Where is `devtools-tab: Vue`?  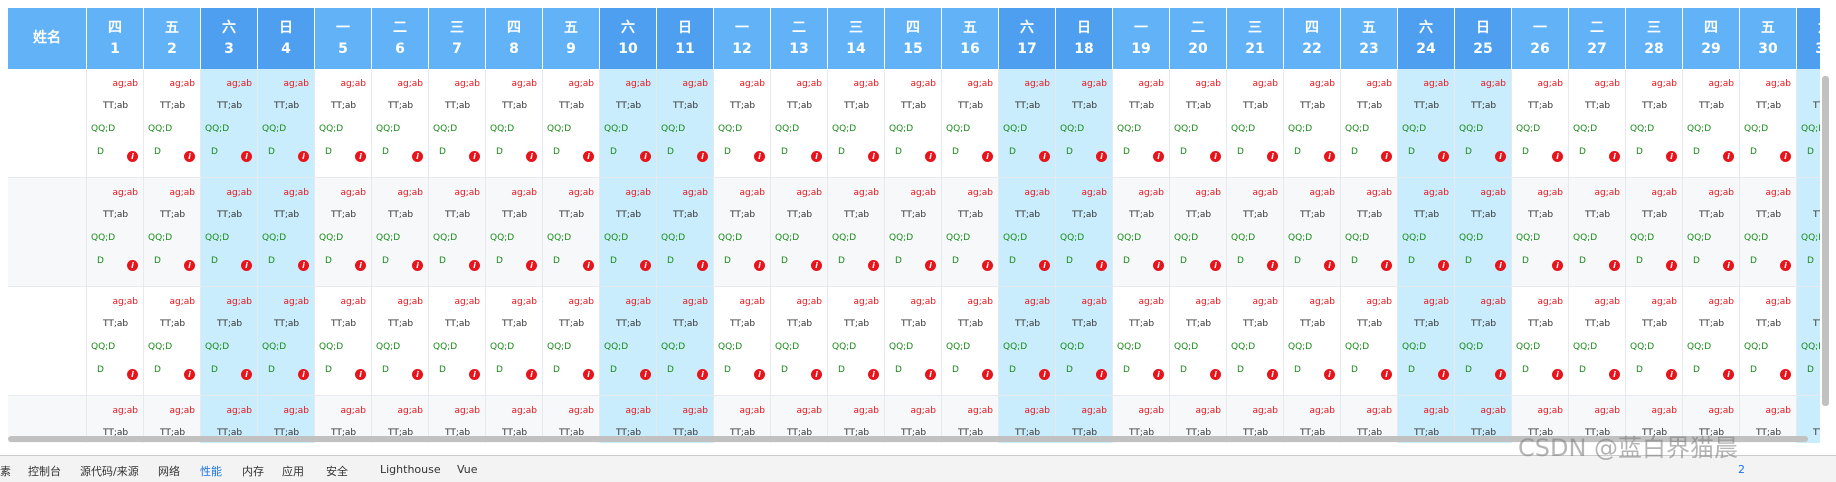
devtools-tab: Vue is located at coordinates (467, 469).